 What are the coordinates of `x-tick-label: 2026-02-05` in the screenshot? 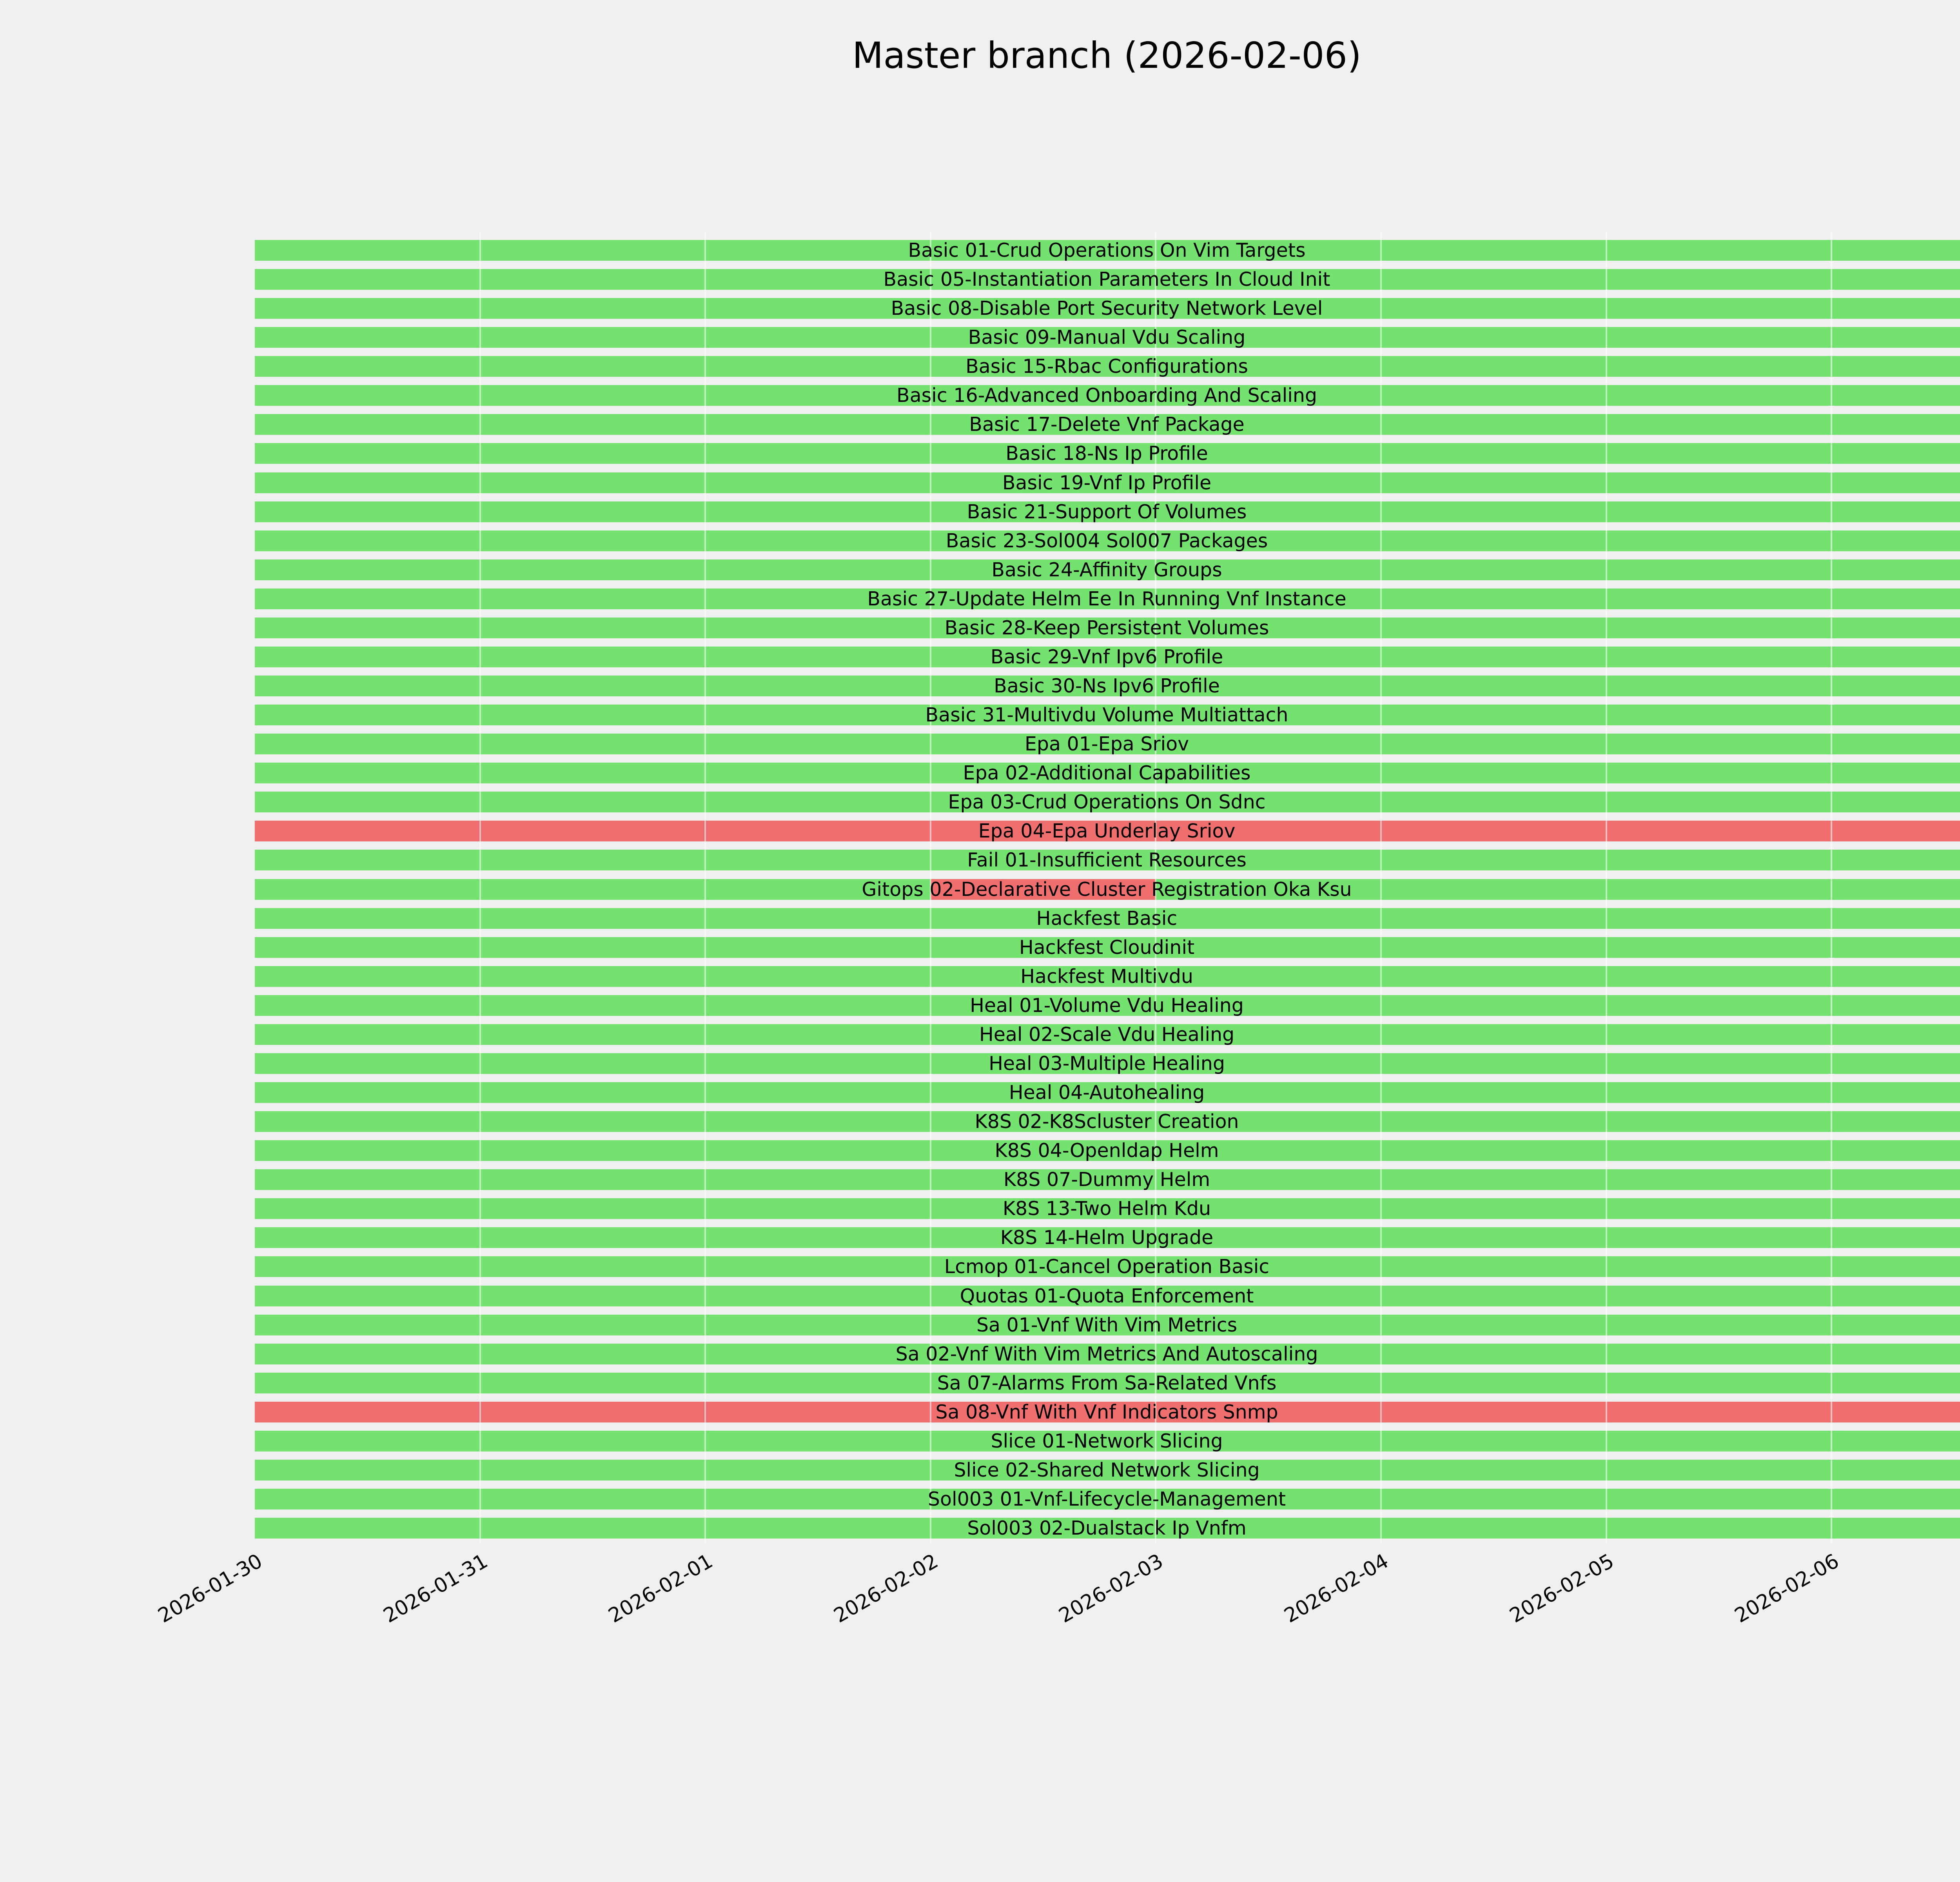 It's located at (1561, 1589).